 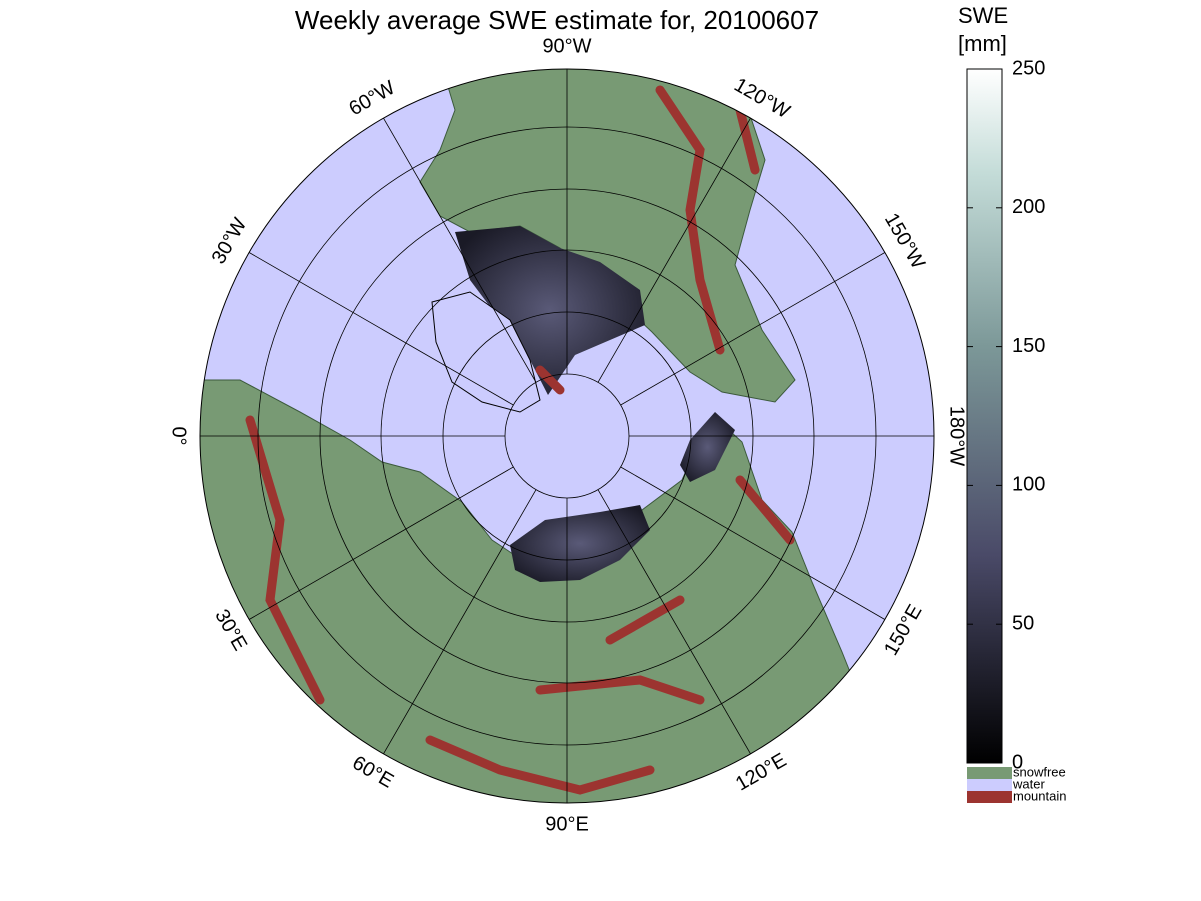 What do you see at coordinates (982, 43) in the screenshot?
I see `colorbar-label: [mm]` at bounding box center [982, 43].